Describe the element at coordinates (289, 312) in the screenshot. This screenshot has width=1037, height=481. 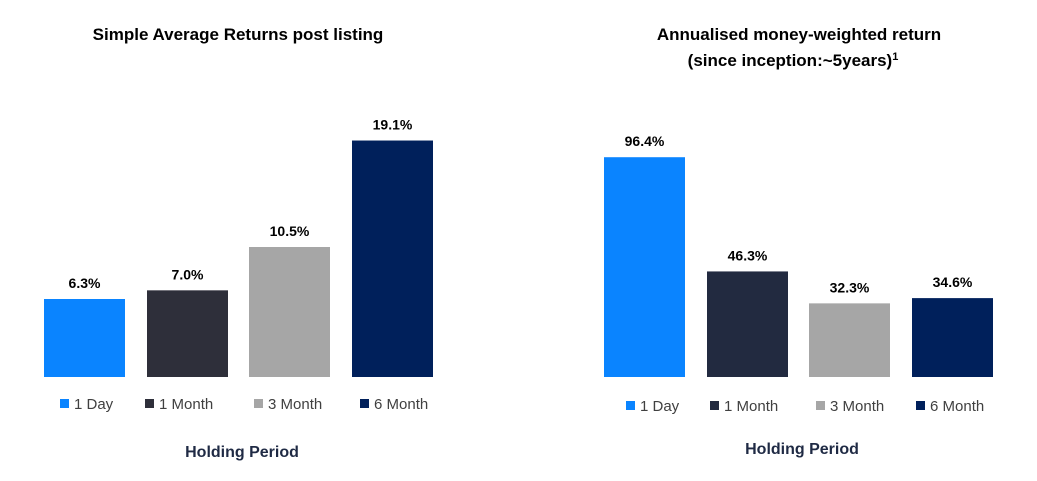
I see `chart-left-bar-3-month` at that location.